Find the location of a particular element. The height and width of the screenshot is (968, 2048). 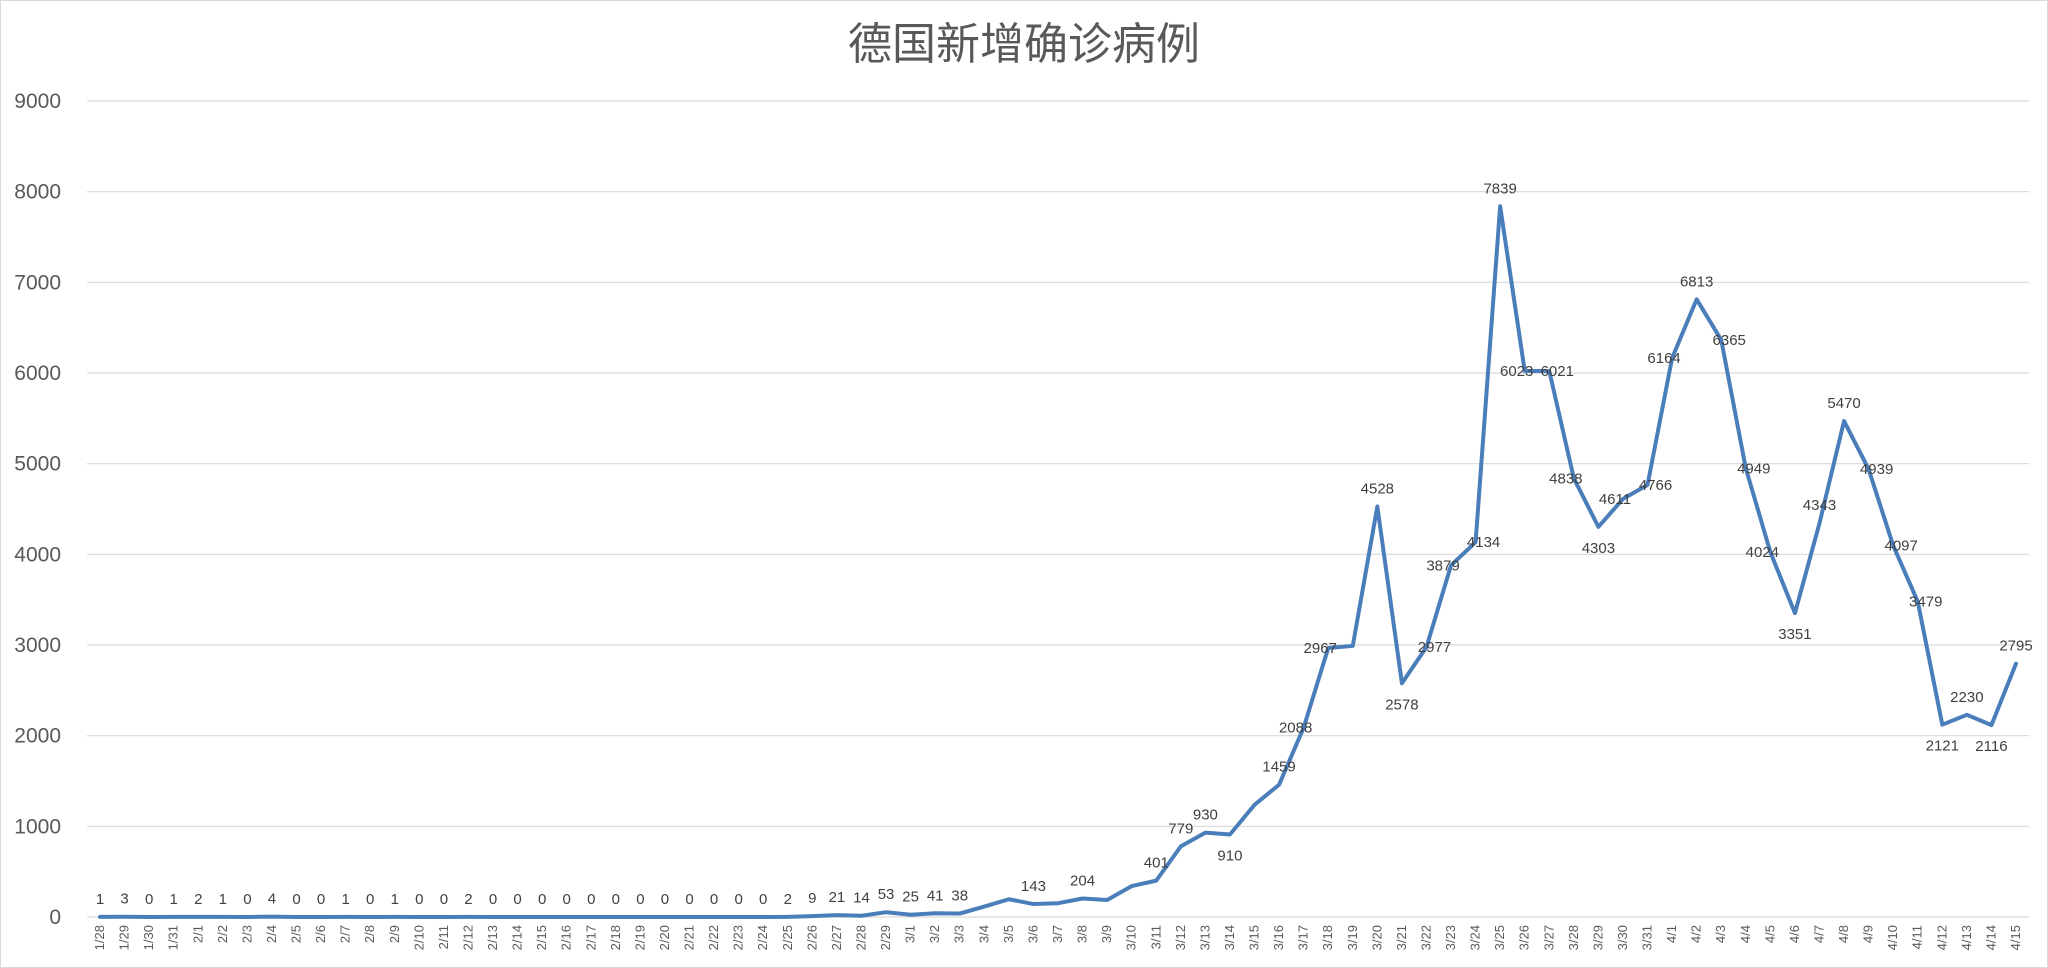

x-tick-label: 3/14 is located at coordinates (1229, 937).